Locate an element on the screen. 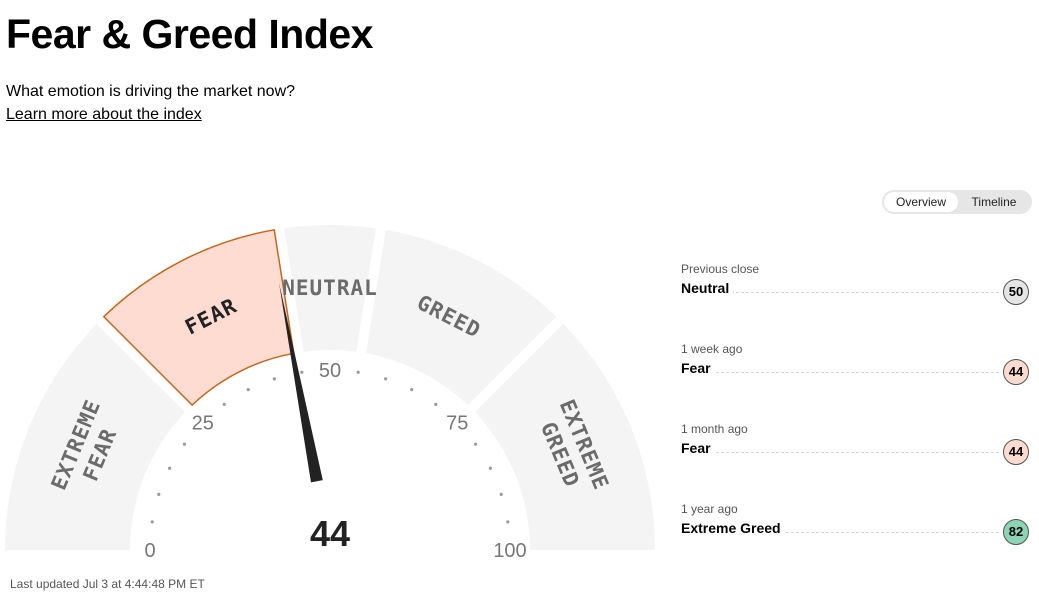 The height and width of the screenshot is (602, 1039). history-period: 1 year ago is located at coordinates (709, 509).